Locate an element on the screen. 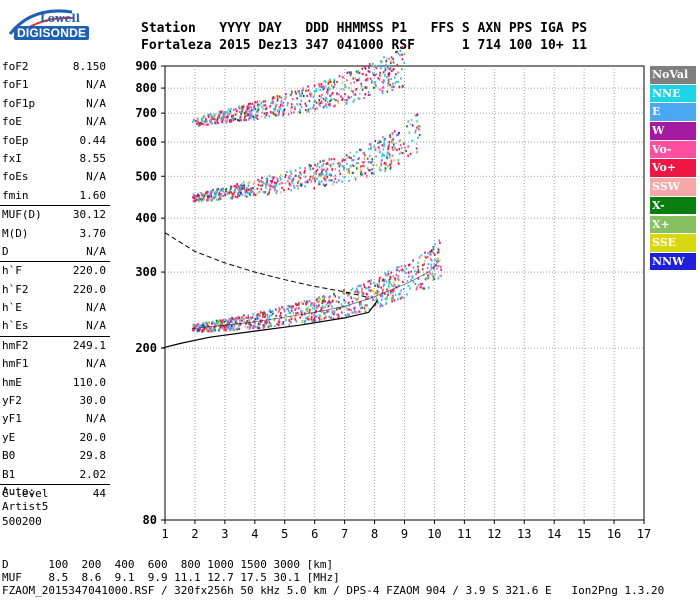 This screenshot has width=700, height=600. param-name: yE is located at coordinates (9, 437).